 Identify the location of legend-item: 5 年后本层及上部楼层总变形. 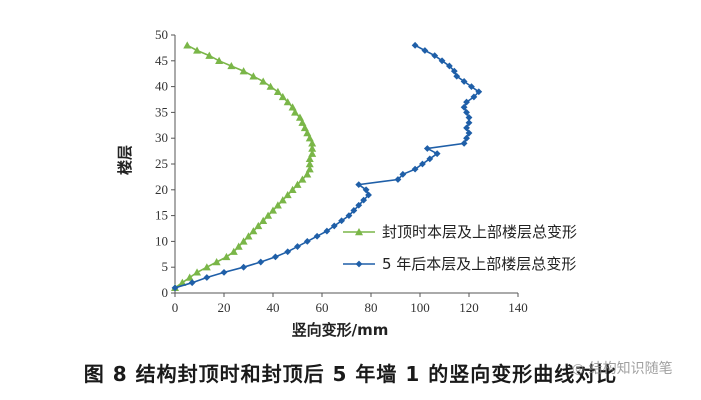
(459, 264).